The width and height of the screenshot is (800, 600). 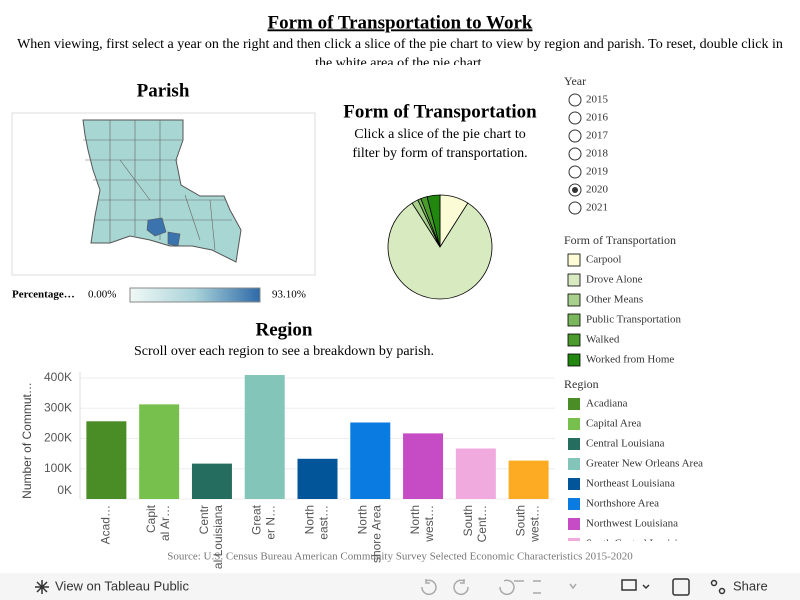 What do you see at coordinates (42, 587) in the screenshot?
I see `tableau-icon` at bounding box center [42, 587].